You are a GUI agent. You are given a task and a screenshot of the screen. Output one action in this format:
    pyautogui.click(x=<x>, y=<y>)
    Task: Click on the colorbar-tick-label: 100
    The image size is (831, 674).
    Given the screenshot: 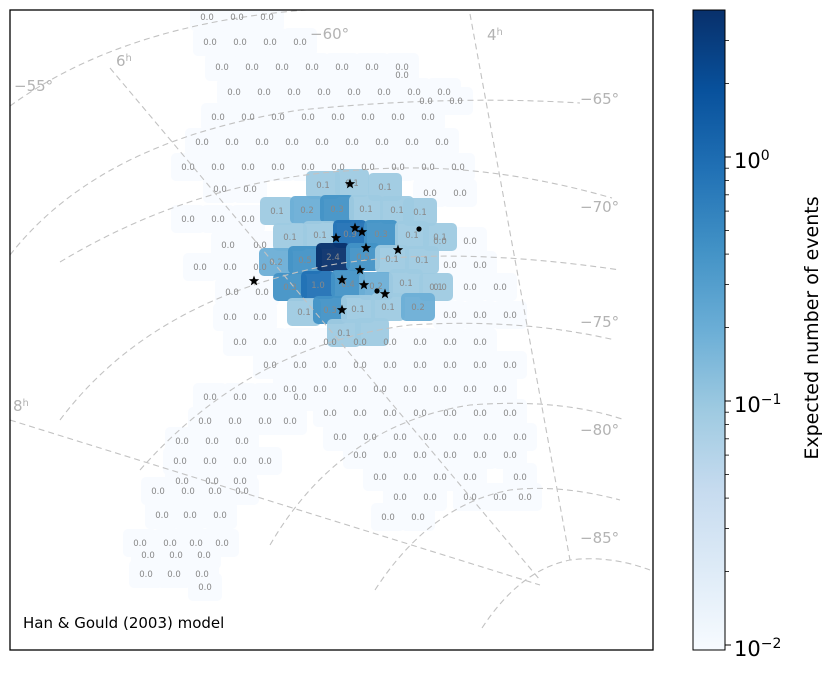 What is the action you would take?
    pyautogui.click(x=752, y=160)
    